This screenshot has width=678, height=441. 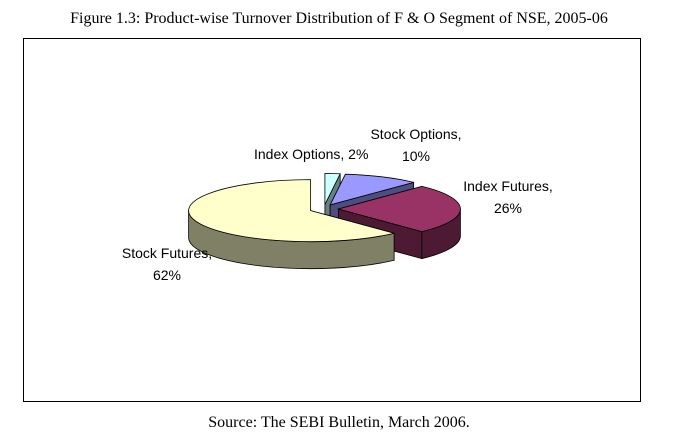 I want to click on slice-label: 10%, so click(x=416, y=156).